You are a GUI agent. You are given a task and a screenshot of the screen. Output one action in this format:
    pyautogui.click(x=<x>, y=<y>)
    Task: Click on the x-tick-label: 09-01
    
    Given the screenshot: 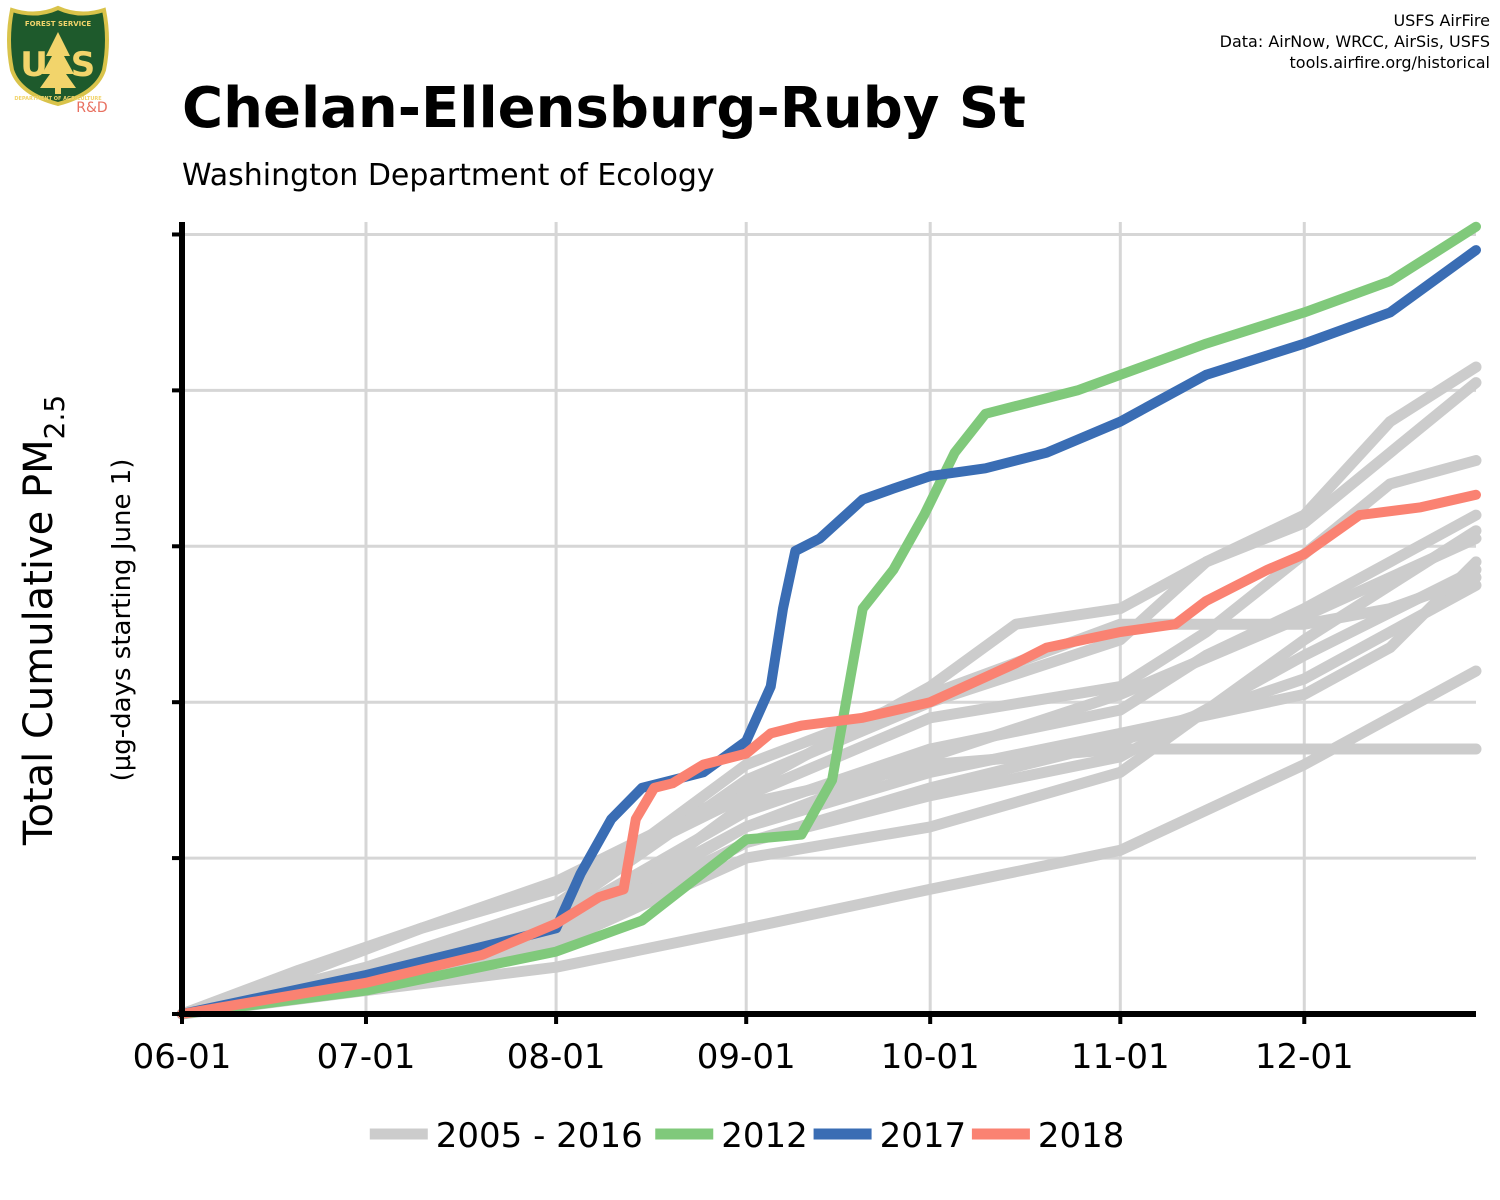 What is the action you would take?
    pyautogui.click(x=746, y=1057)
    